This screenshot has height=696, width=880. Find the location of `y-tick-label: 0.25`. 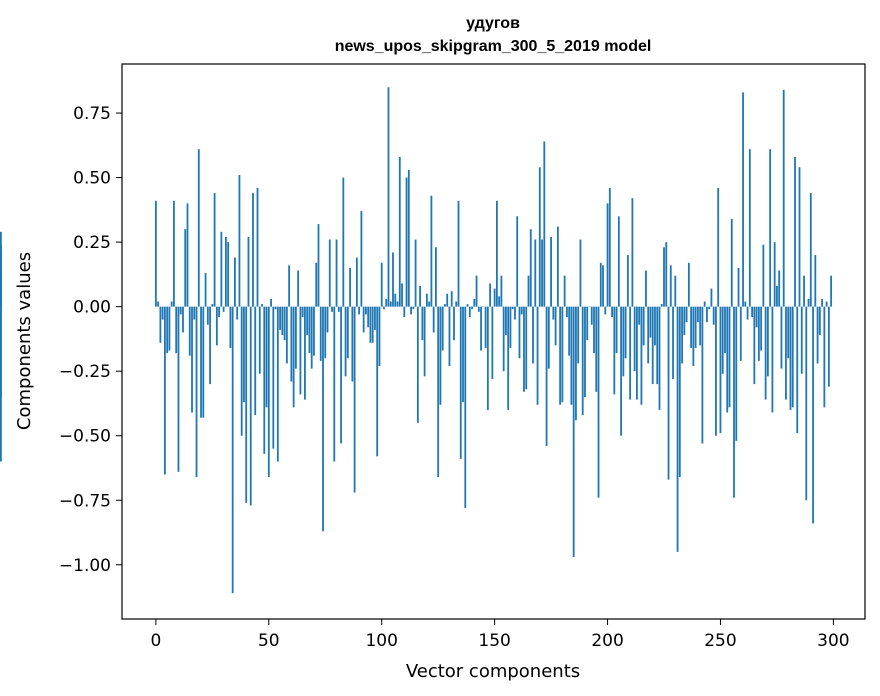

y-tick-label: 0.25 is located at coordinates (92, 243).